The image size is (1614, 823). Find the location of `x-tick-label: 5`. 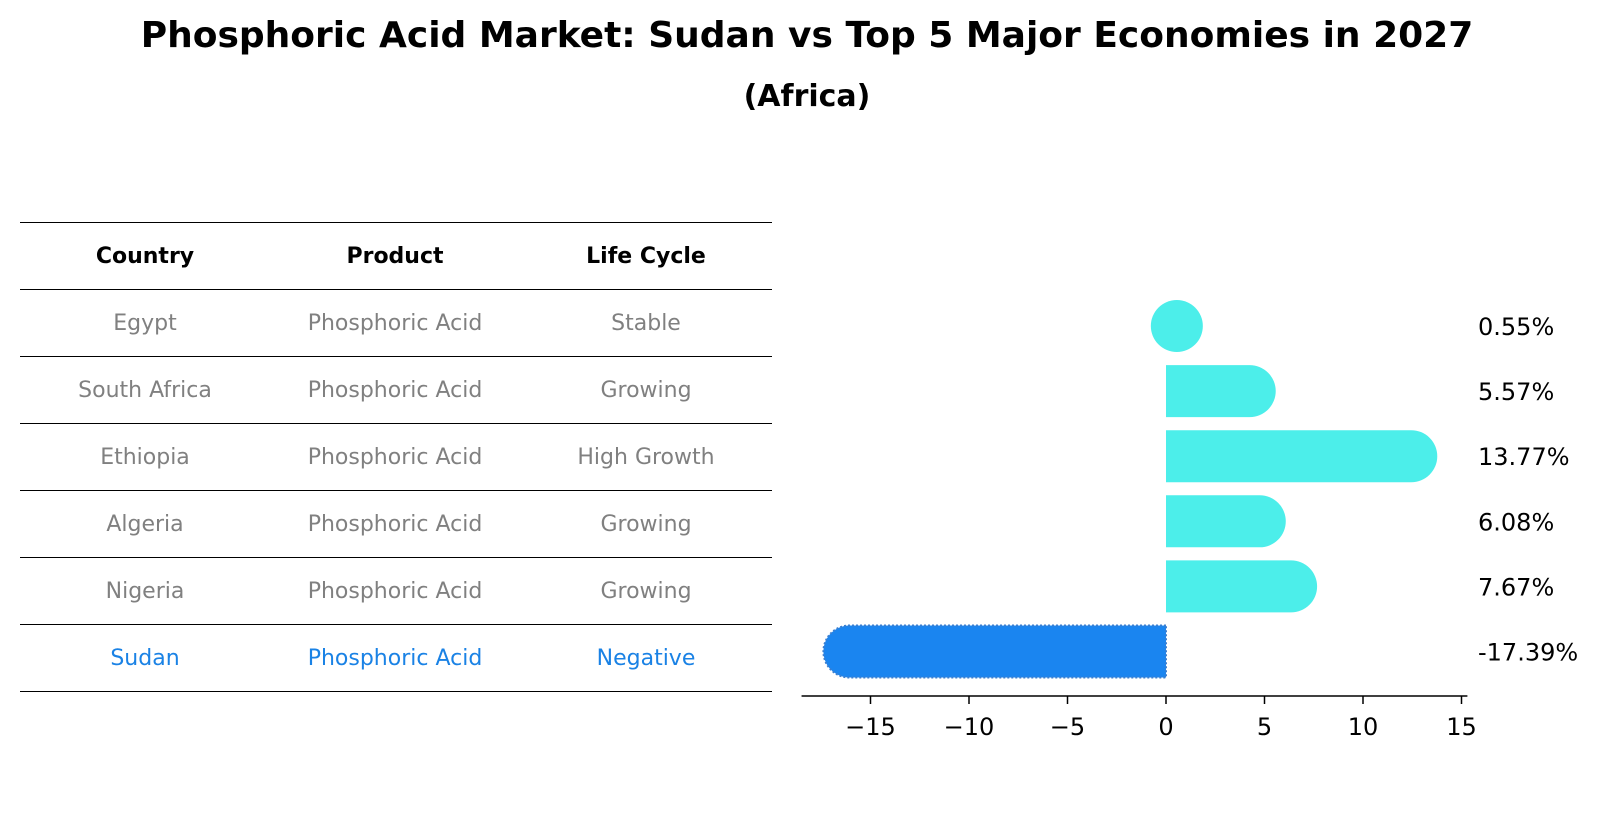

x-tick-label: 5 is located at coordinates (1264, 727).